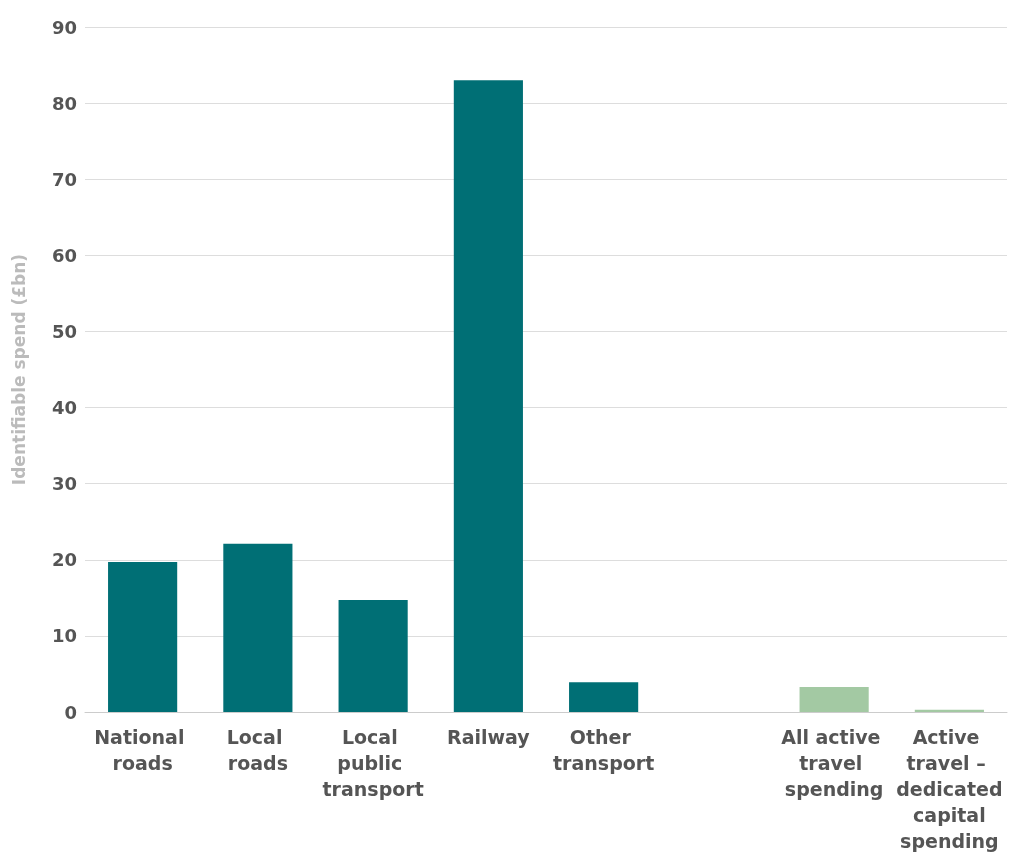 Image resolution: width=1015 pixels, height=854 pixels. I want to click on y-tick-label: 90, so click(64, 27).